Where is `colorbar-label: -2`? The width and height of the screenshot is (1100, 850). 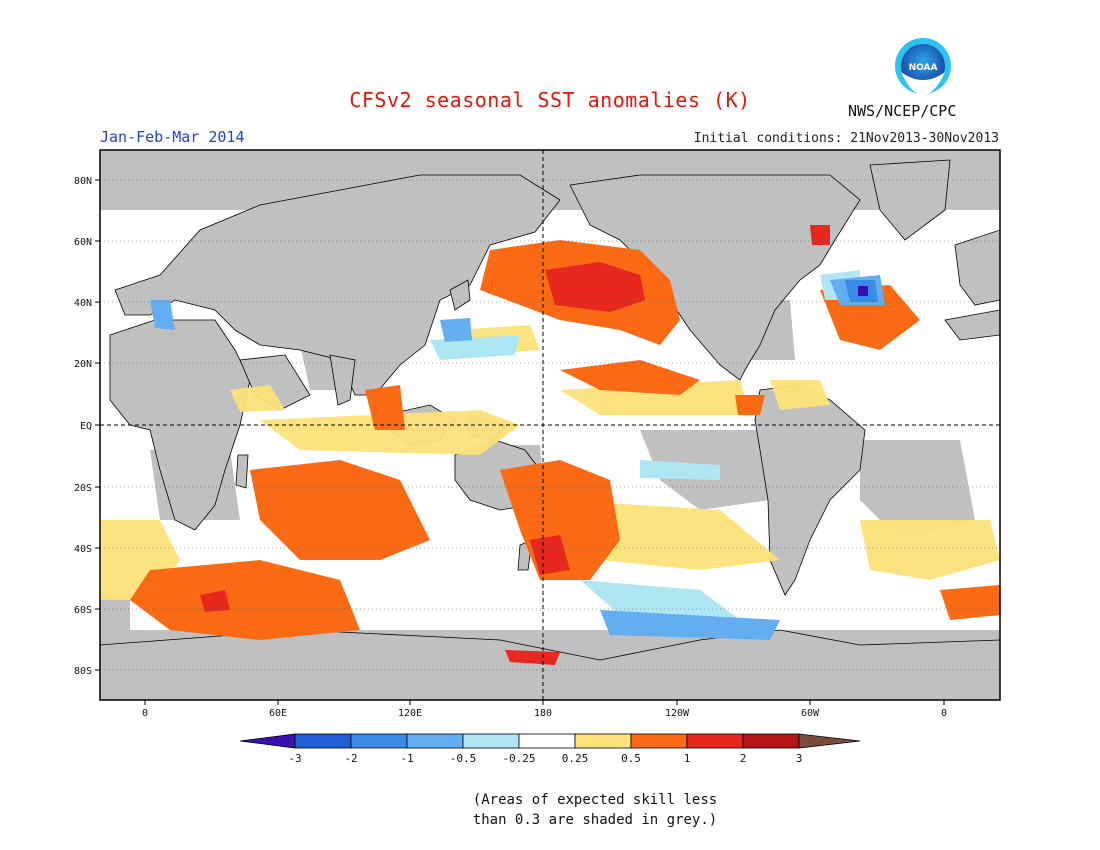 colorbar-label: -2 is located at coordinates (350, 758).